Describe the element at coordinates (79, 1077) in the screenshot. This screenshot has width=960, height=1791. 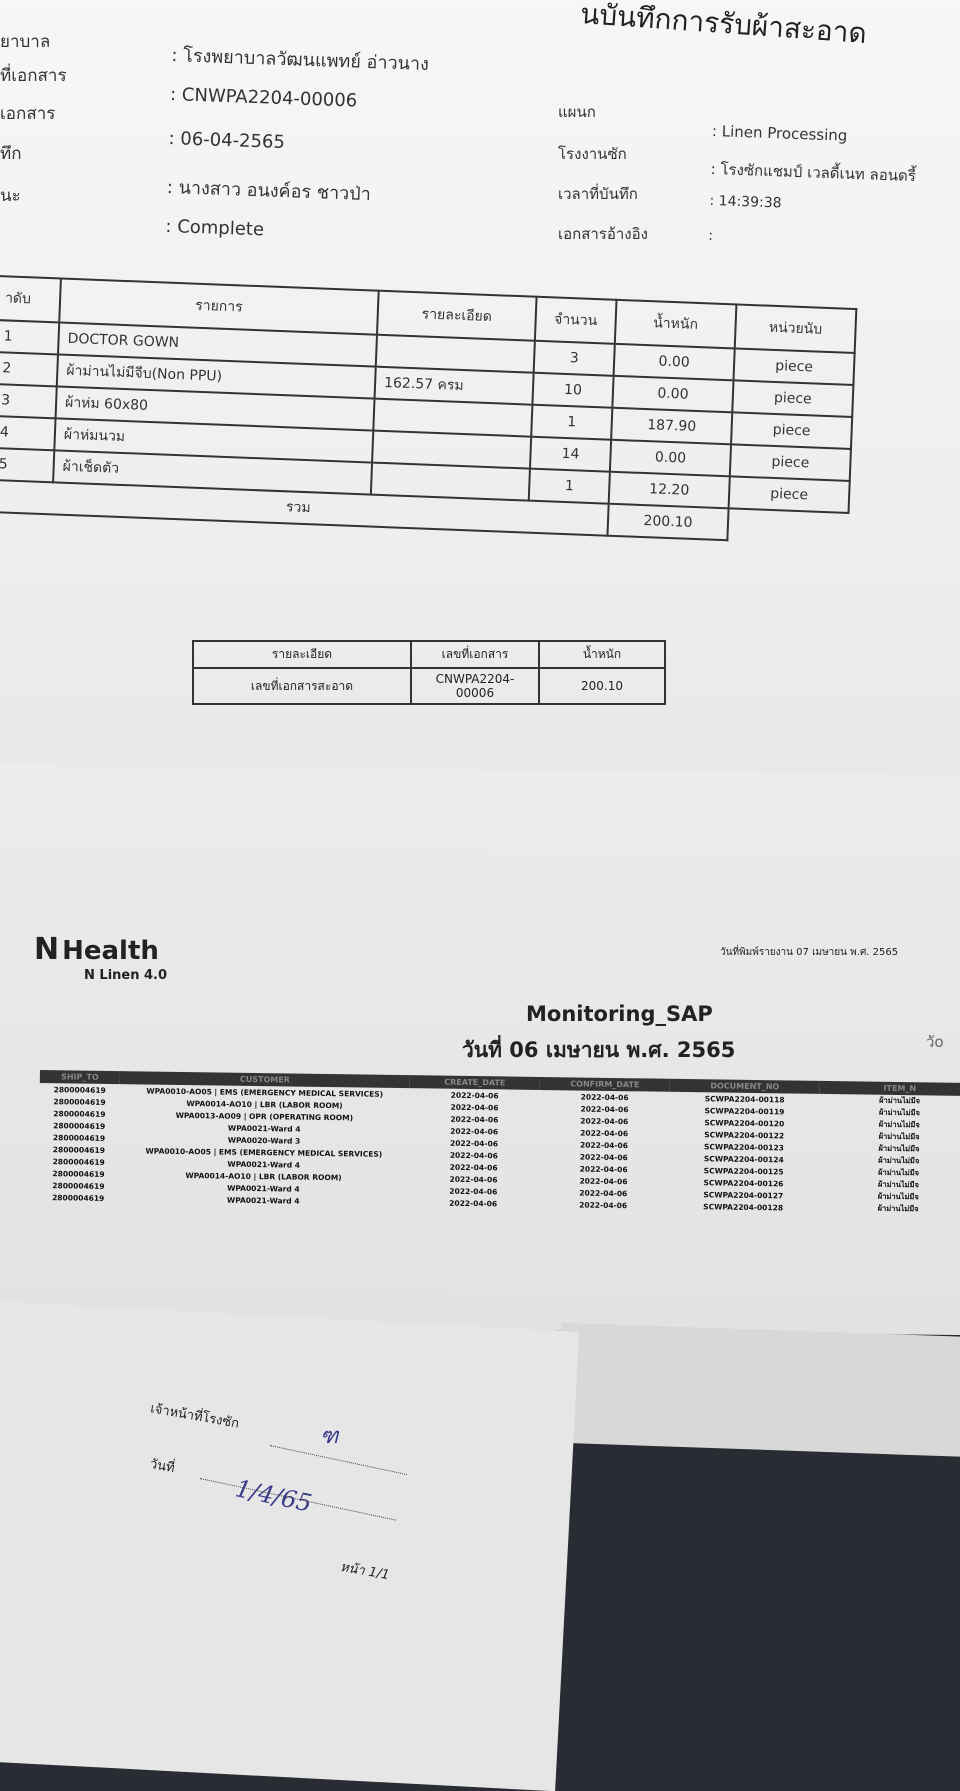
I see `col-header: SHIP_TO` at that location.